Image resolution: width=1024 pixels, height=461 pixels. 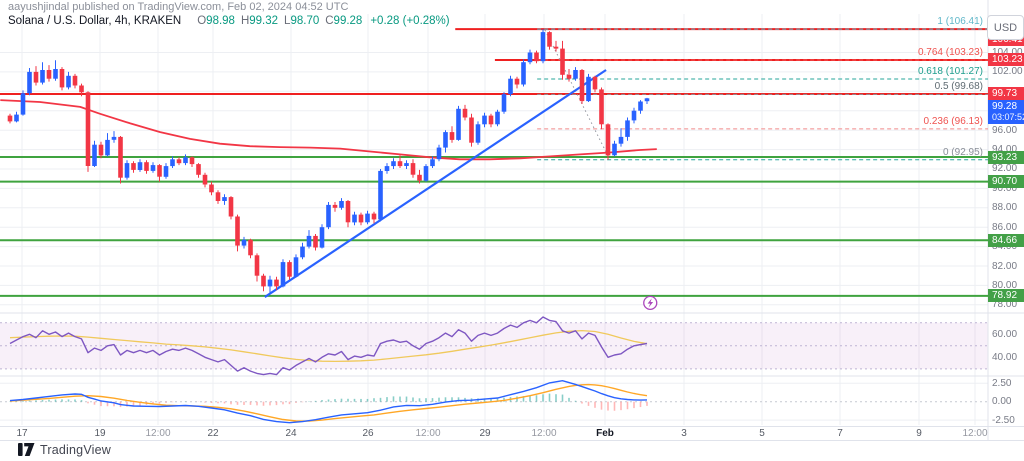 What do you see at coordinates (1005, 106) in the screenshot?
I see `current-price-value: 99.28` at bounding box center [1005, 106].